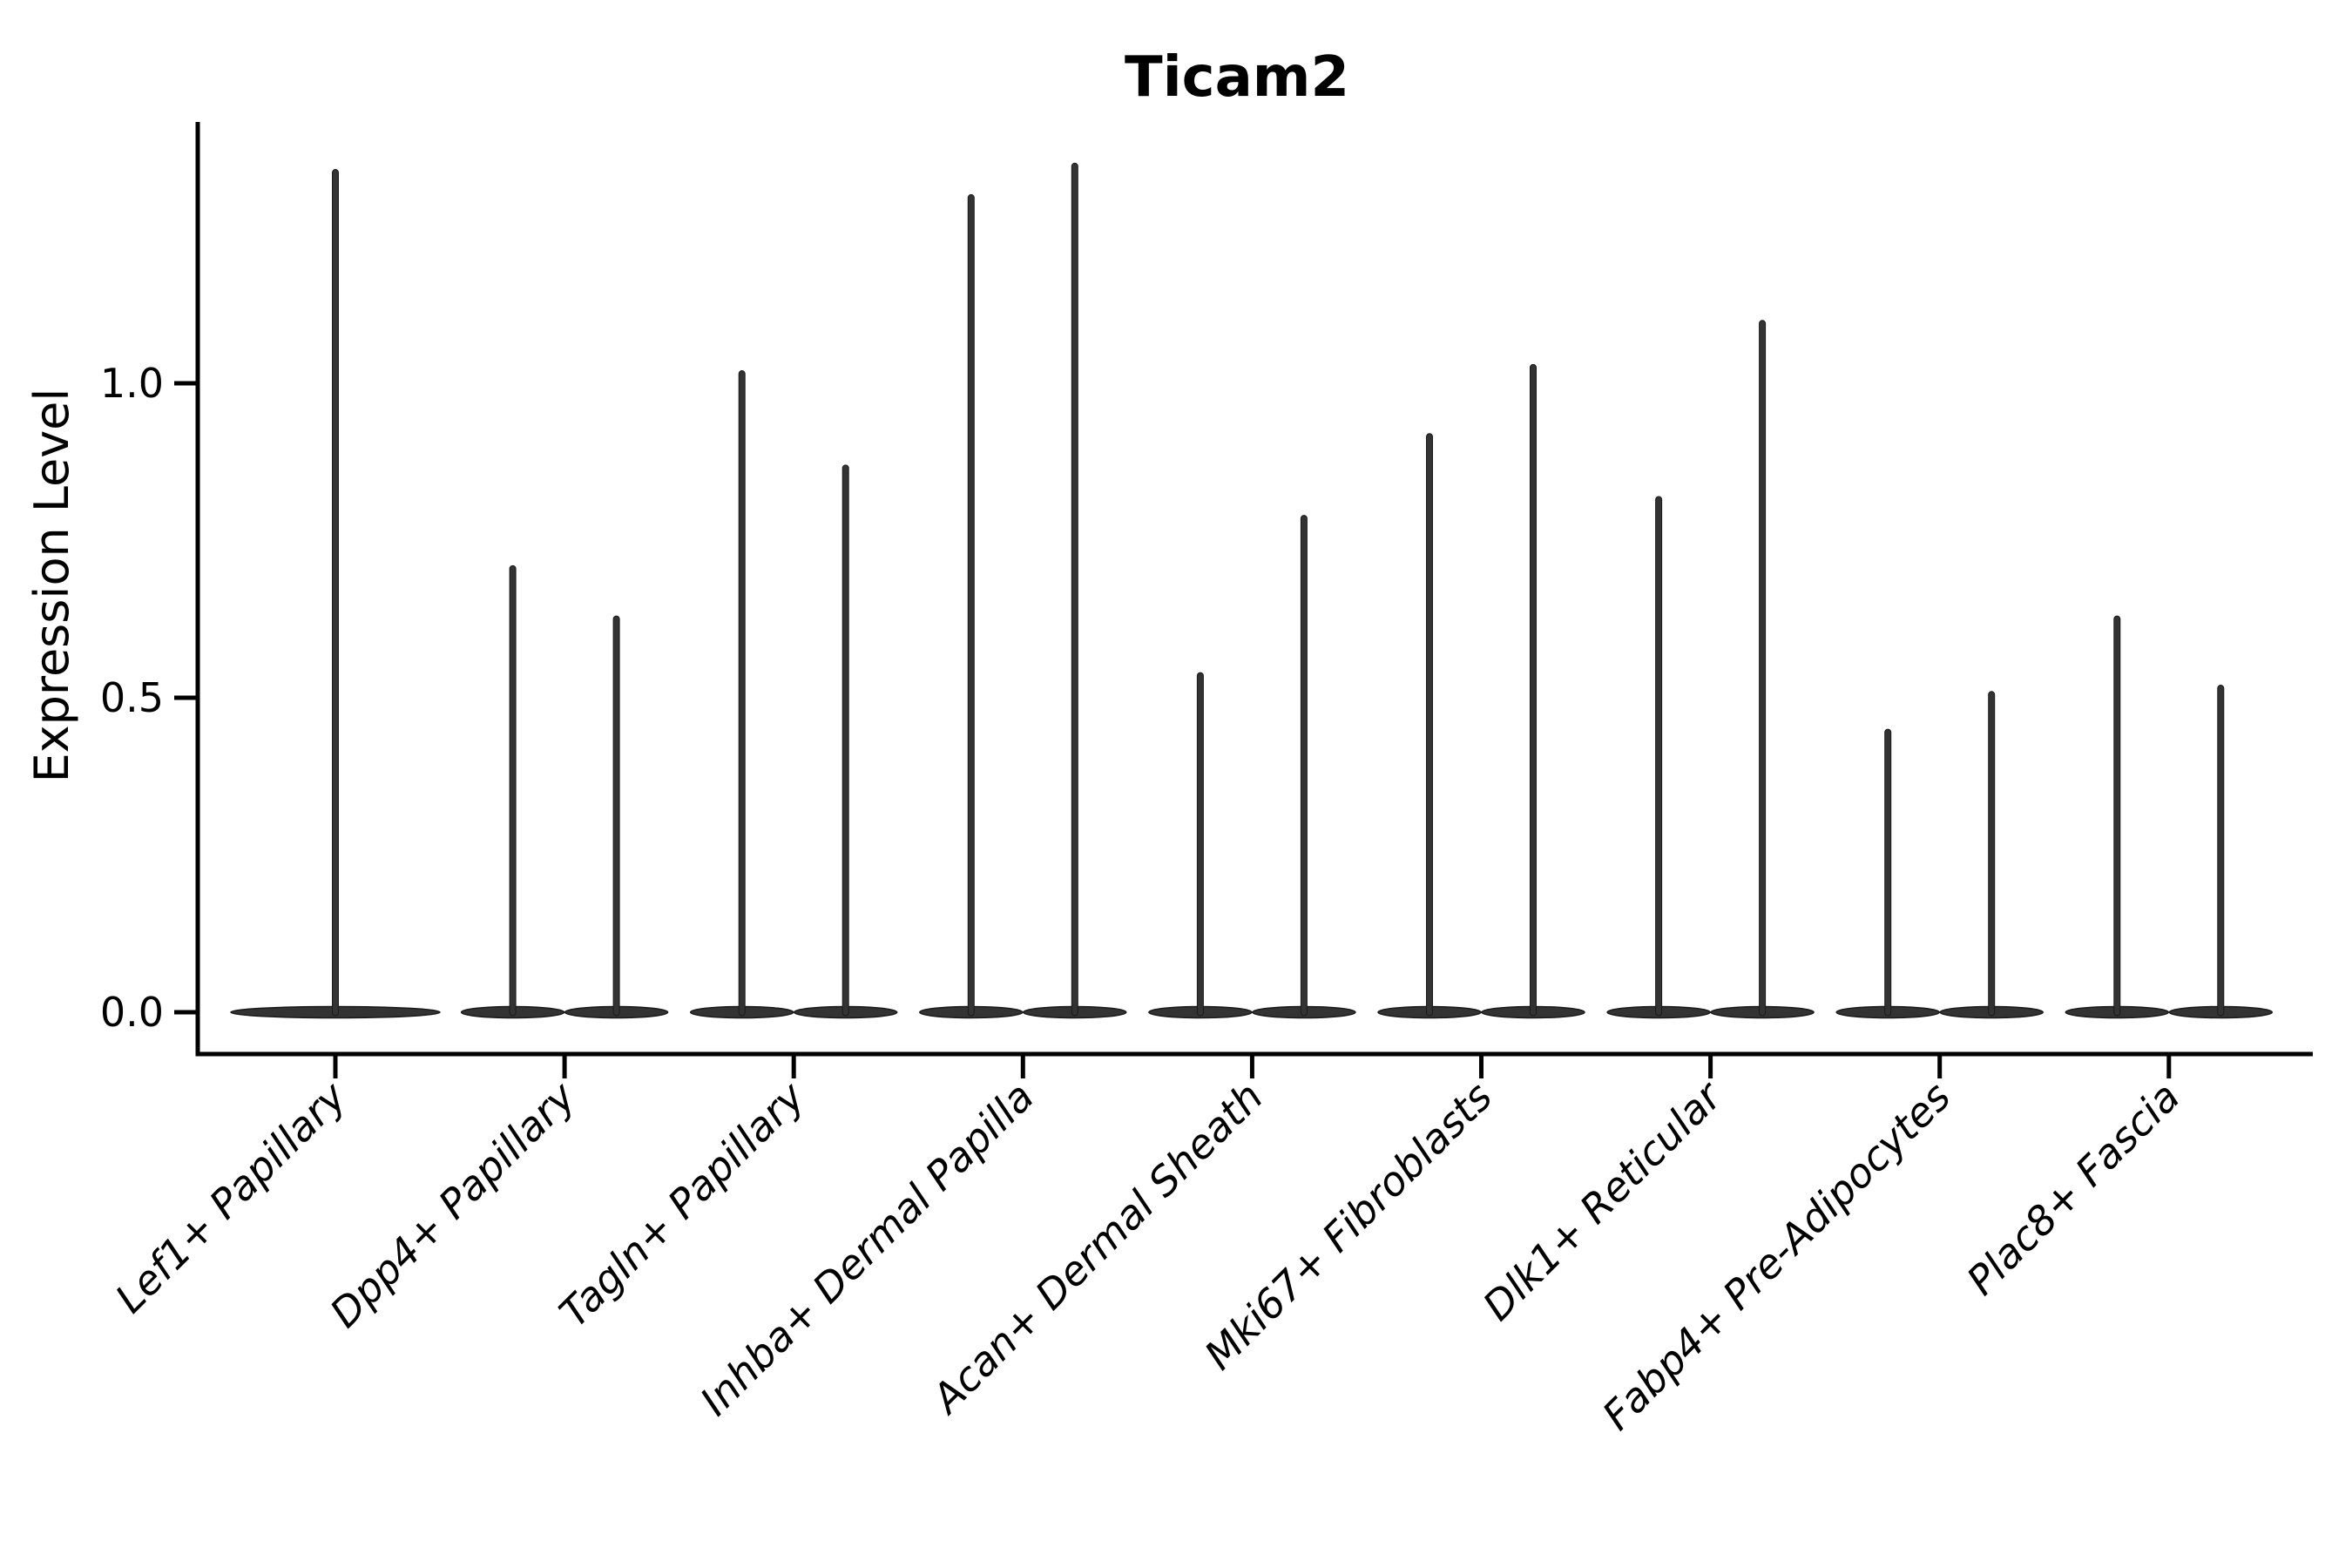 This screenshot has width=2352, height=1568. What do you see at coordinates (52, 586) in the screenshot?
I see `y-axis-label: Expression Level` at bounding box center [52, 586].